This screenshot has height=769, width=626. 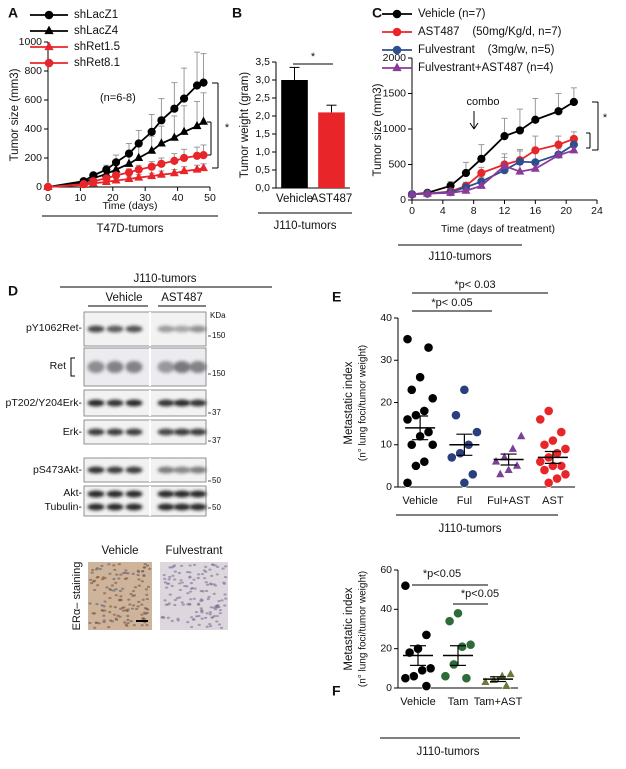 I want to click on x-axis-label: Time (days), so click(x=129, y=206).